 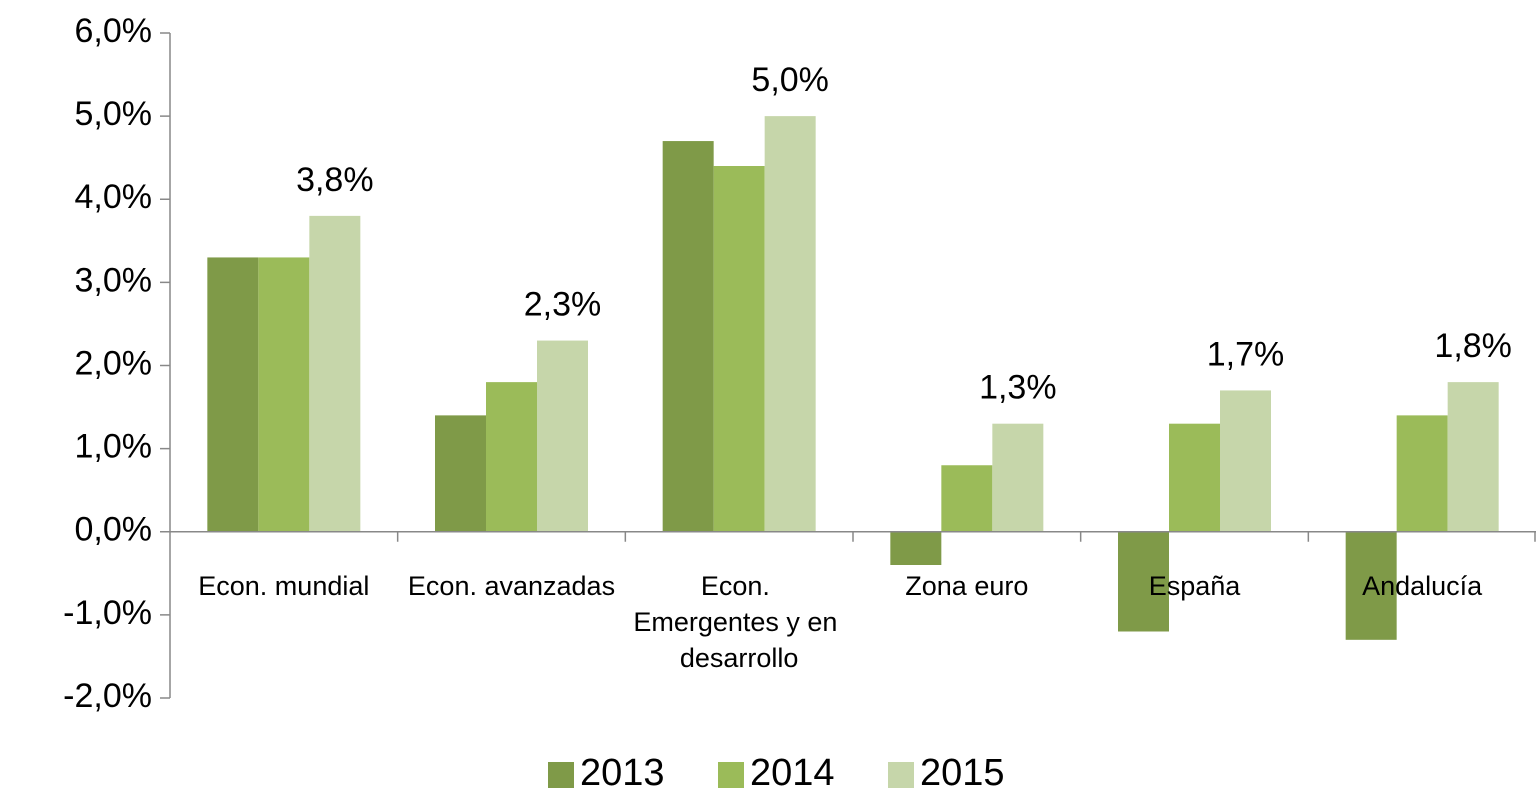 What do you see at coordinates (511, 586) in the screenshot?
I see `x-tick-label: Econ. avanzadas` at bounding box center [511, 586].